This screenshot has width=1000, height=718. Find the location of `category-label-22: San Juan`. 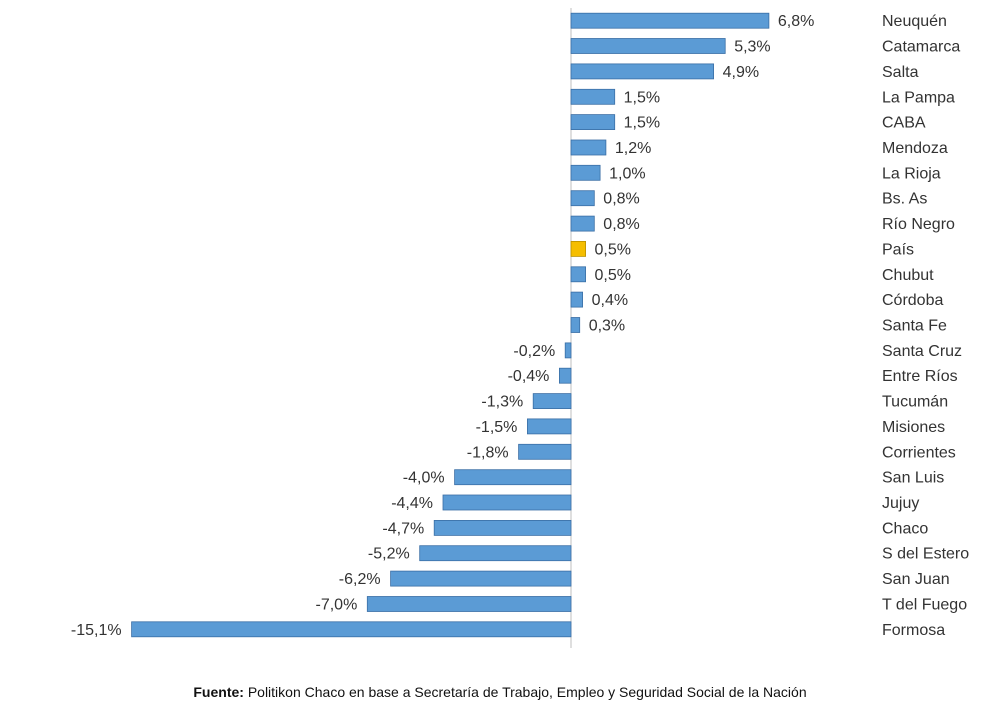

category-label-22: San Juan is located at coordinates (916, 579).